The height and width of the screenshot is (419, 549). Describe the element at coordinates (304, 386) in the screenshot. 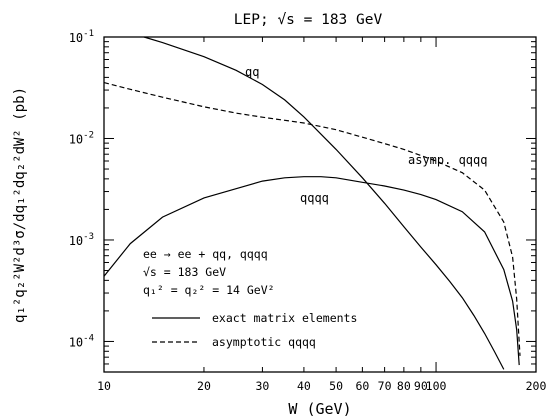

I see `x-tick-label: 40` at that location.